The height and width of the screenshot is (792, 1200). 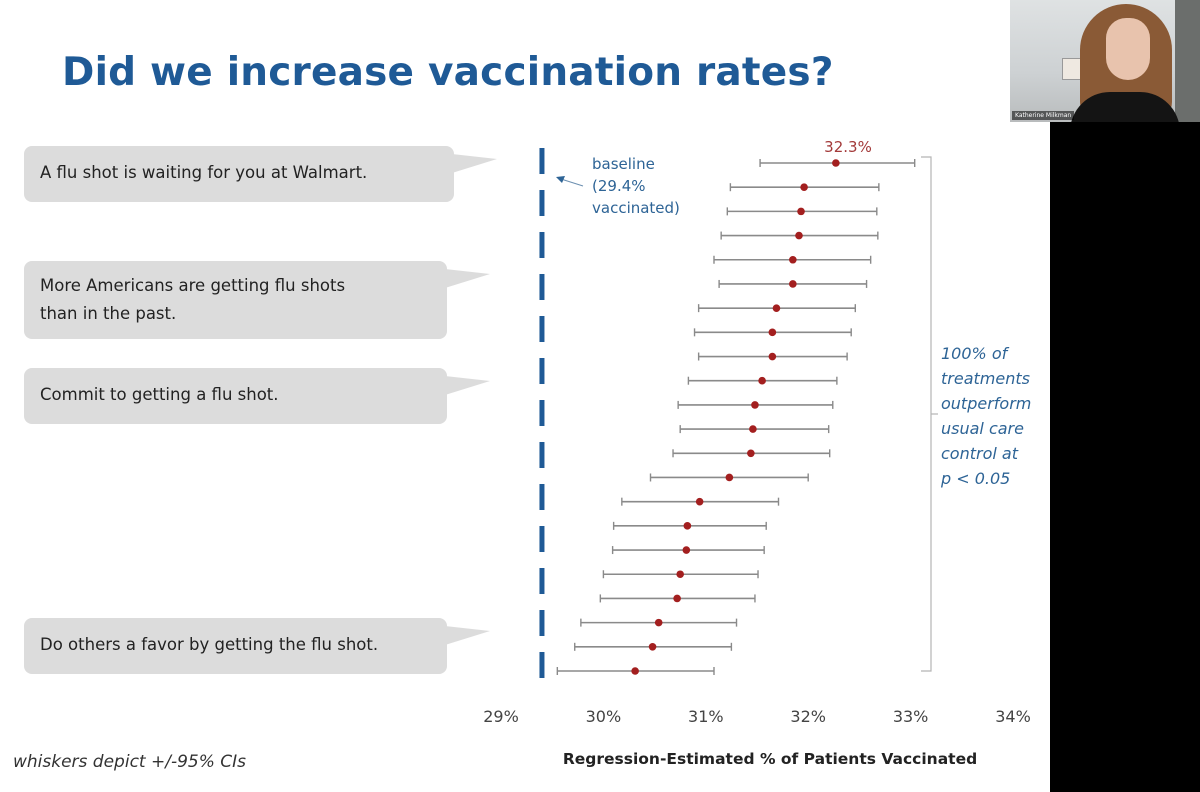 I want to click on x-tick-label: 31%, so click(x=706, y=716).